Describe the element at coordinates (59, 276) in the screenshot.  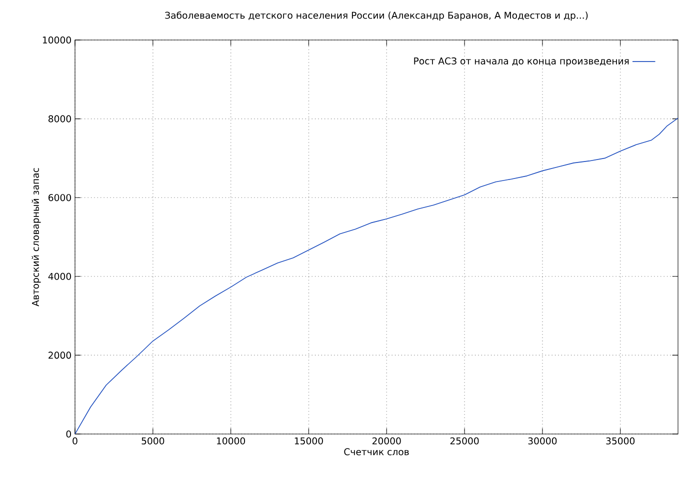
I see `y-tick-label: 4000` at that location.